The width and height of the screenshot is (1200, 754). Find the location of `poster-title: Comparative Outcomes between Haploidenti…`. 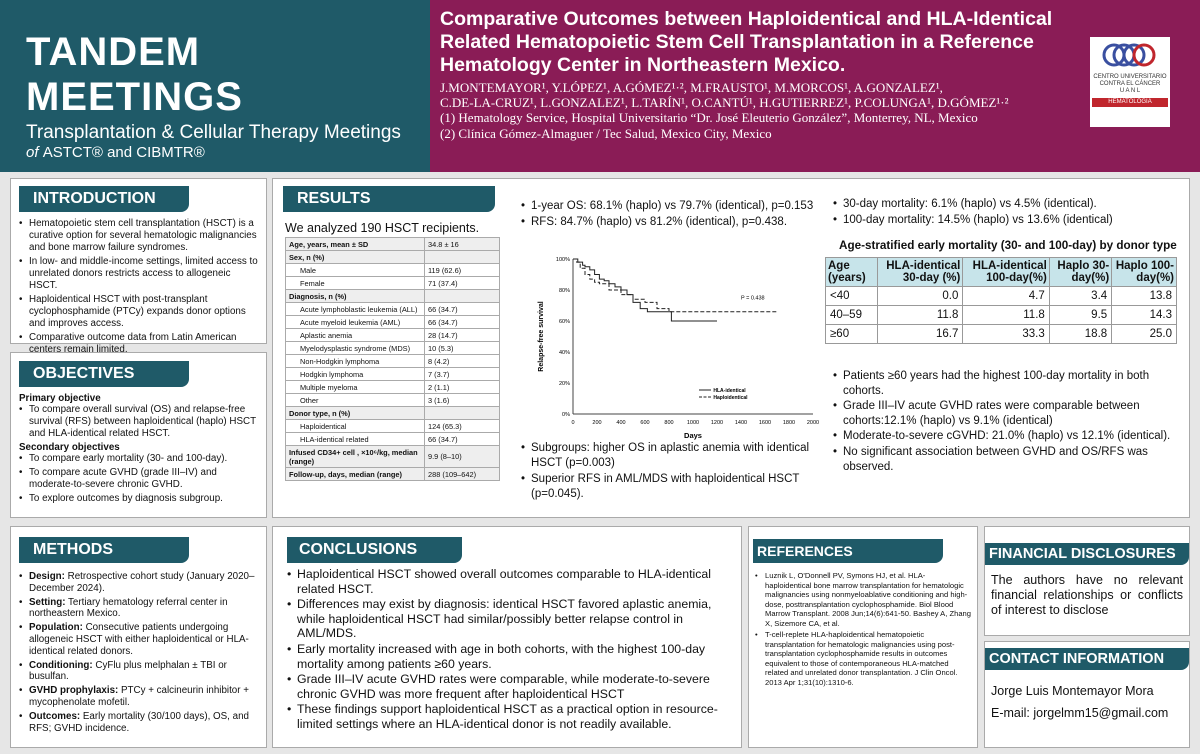

poster-title: Comparative Outcomes between Haploidenti… is located at coordinates (746, 42).